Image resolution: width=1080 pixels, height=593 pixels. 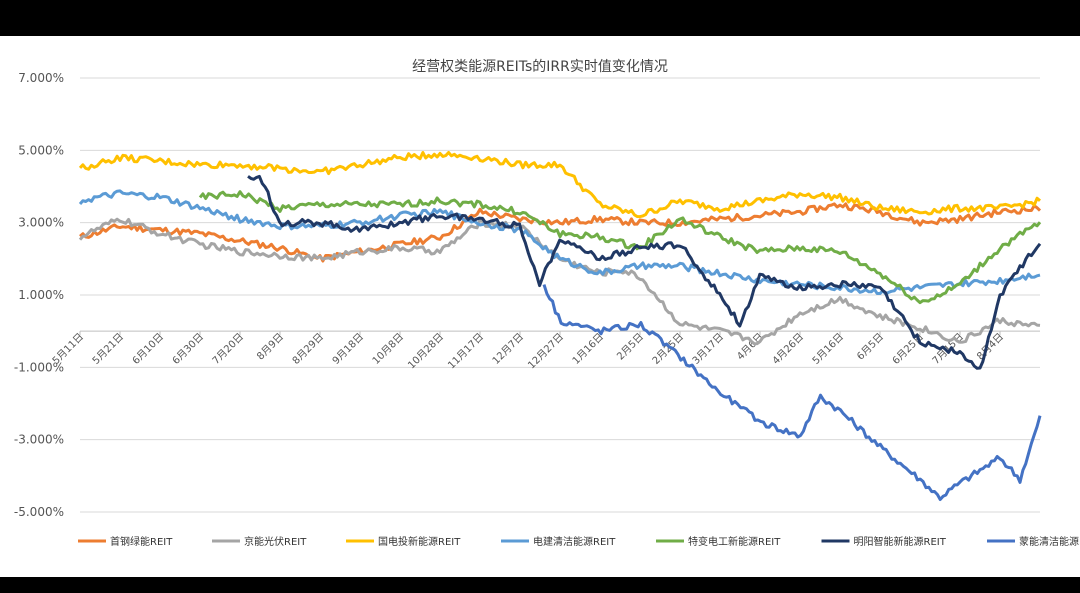 What do you see at coordinates (141, 541) in the screenshot?
I see `legend-label: 首钢绿能REIT` at bounding box center [141, 541].